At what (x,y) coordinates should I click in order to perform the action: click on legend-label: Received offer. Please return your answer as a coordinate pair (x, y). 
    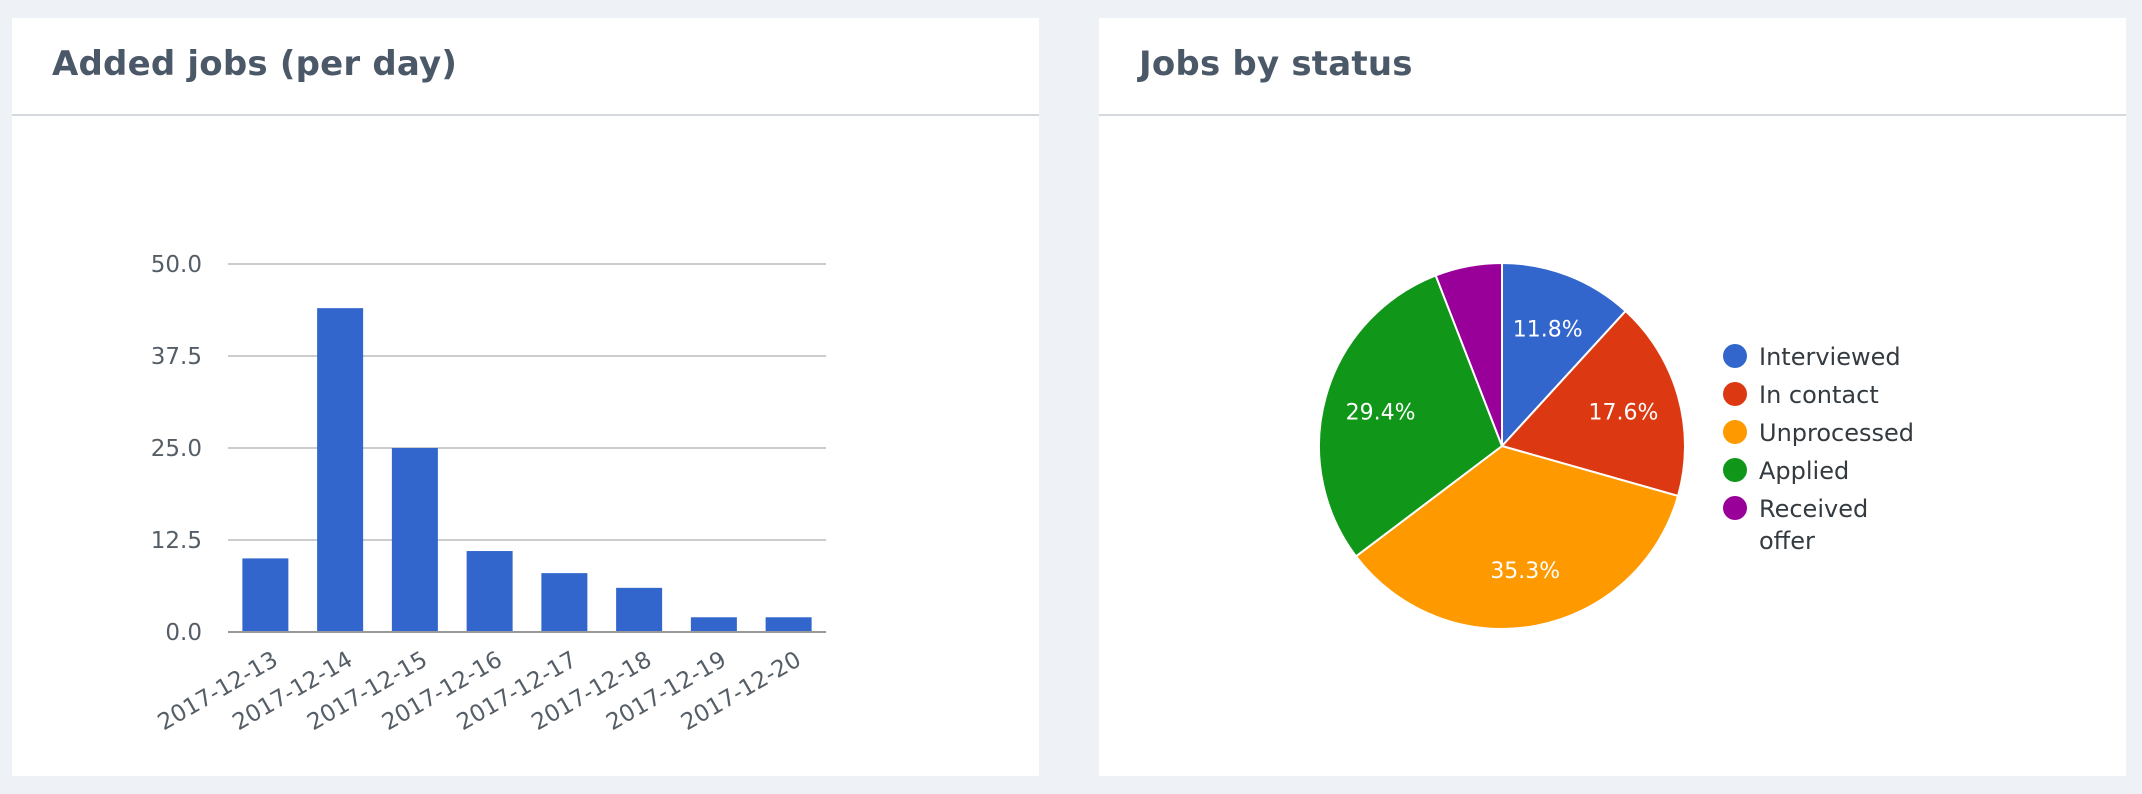
    Looking at the image, I should click on (1813, 525).